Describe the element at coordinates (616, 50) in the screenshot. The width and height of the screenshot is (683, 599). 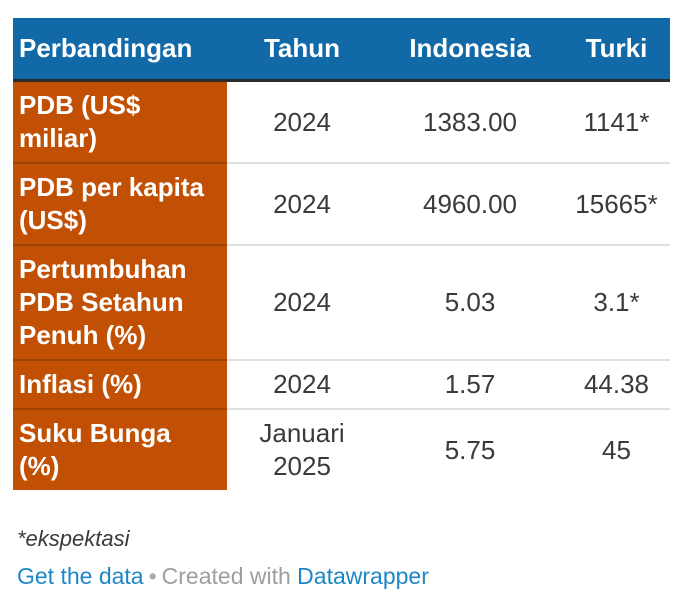
I see `column-header-turki: Turki` at that location.